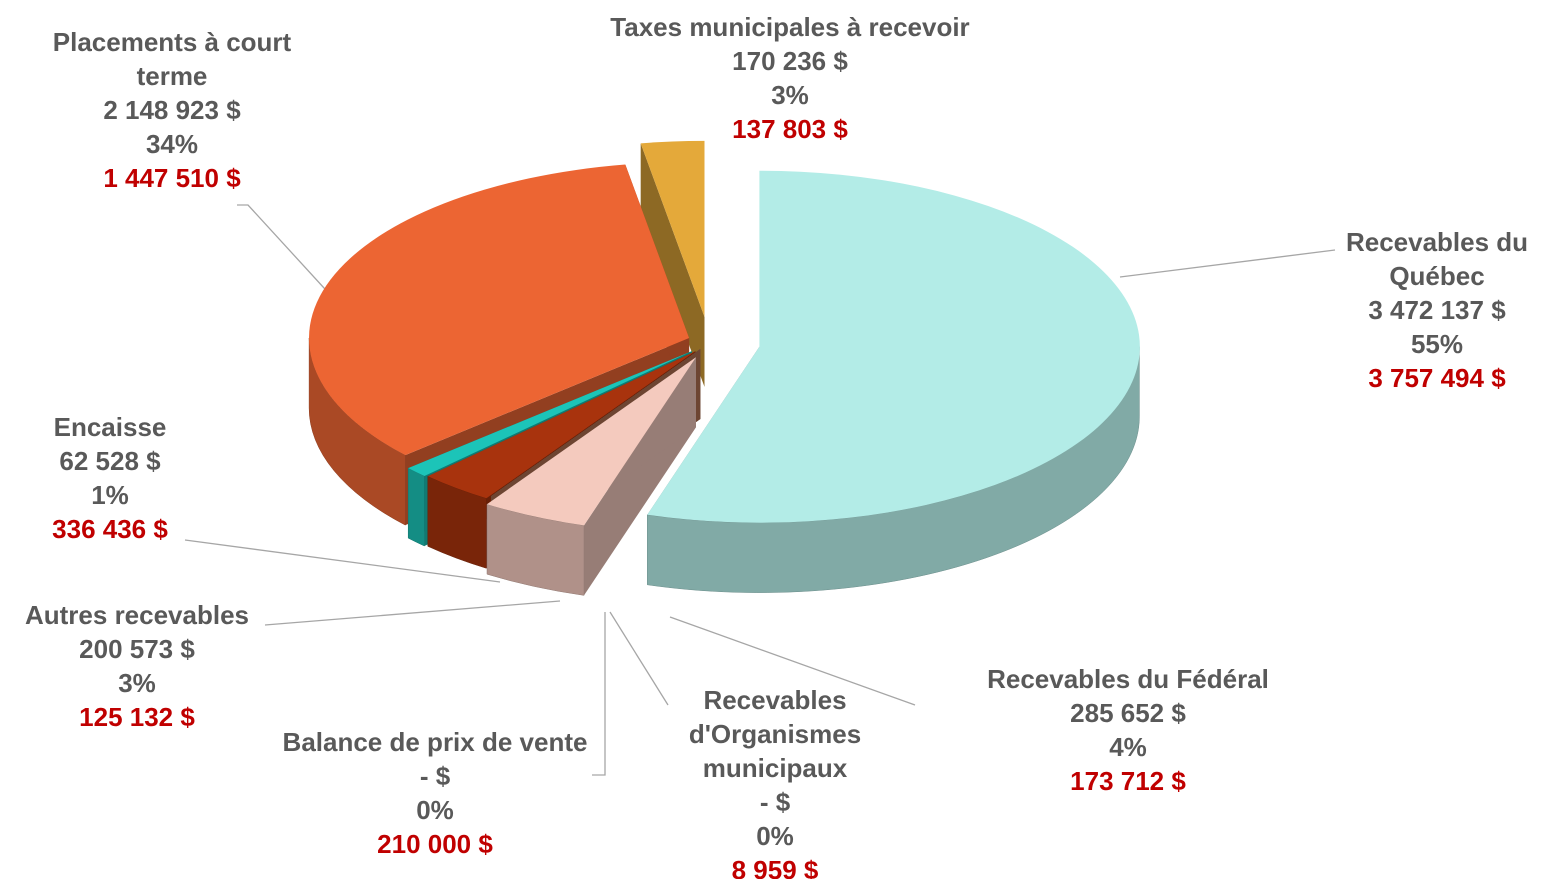 The width and height of the screenshot is (1542, 879). Describe the element at coordinates (172, 178) in the screenshot. I see `prior-value-label: 1 447 510 $` at that location.